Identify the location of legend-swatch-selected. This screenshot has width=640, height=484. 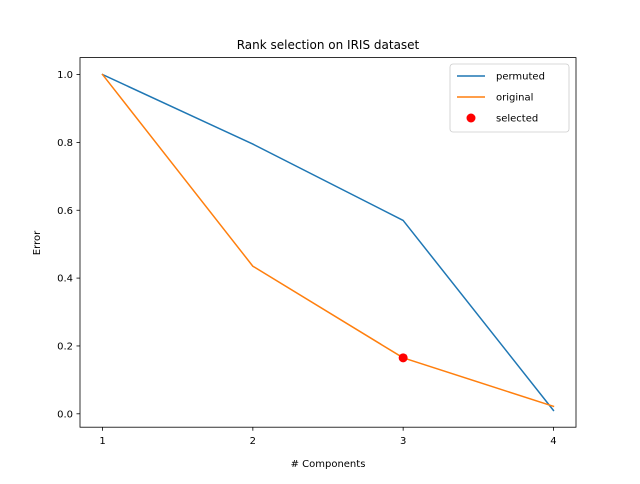
(471, 118).